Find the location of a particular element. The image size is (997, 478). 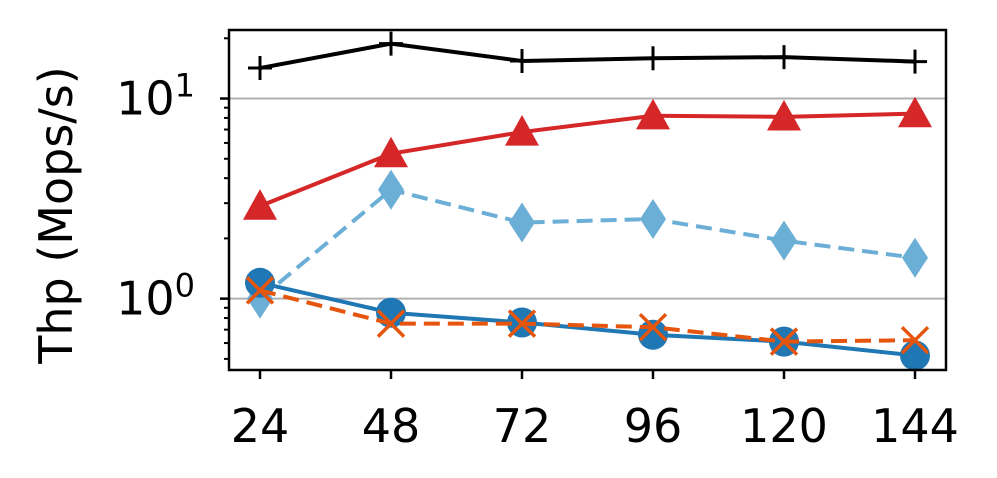

series-3-line is located at coordinates (587, 319).